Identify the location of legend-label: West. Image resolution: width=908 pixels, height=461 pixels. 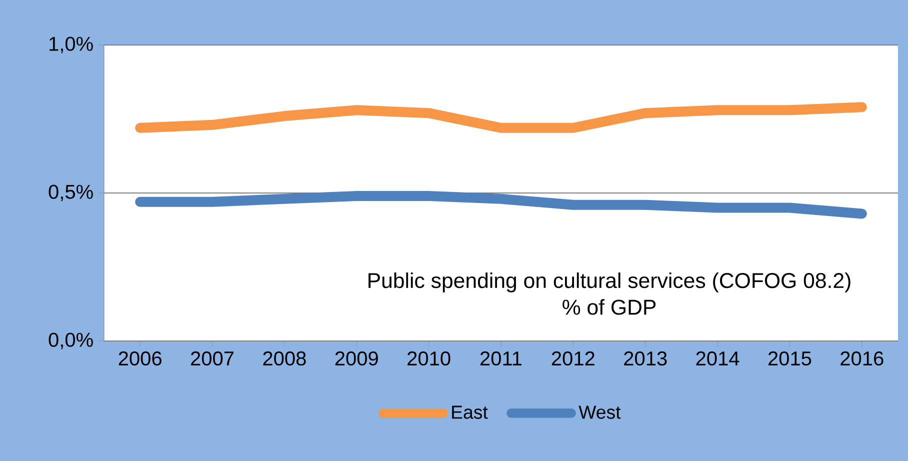
(599, 412).